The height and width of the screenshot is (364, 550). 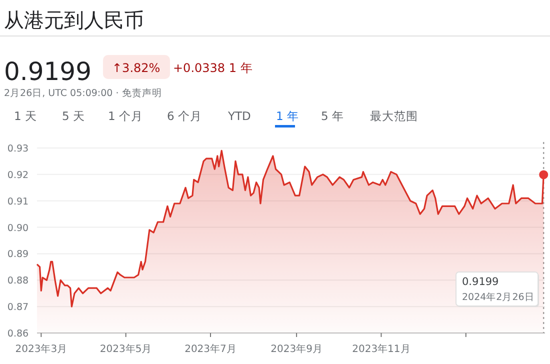 I want to click on x-tick-label: 2023年5月, so click(x=126, y=349).